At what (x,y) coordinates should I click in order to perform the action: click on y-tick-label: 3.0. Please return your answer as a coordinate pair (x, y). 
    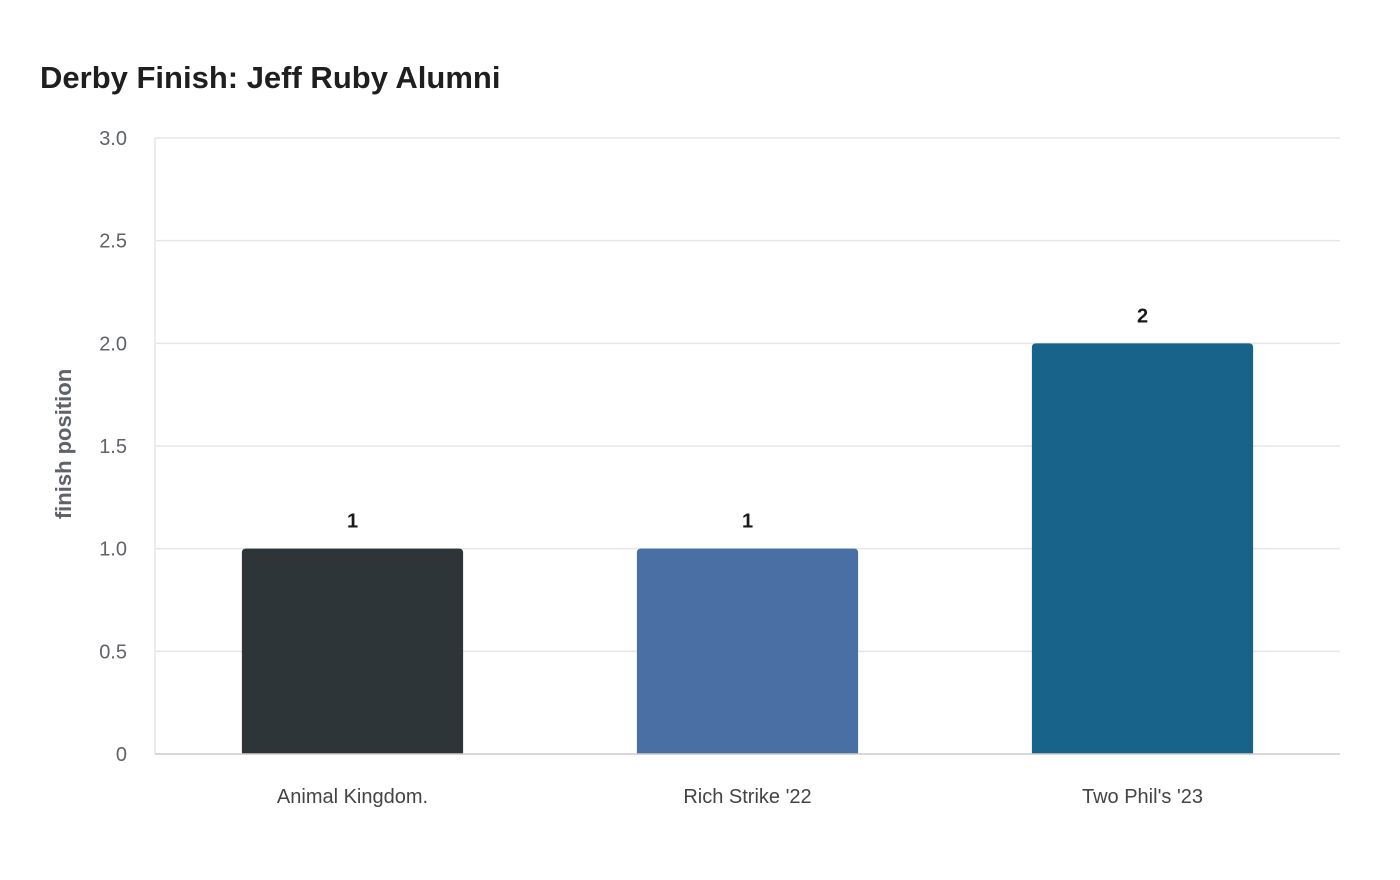
    Looking at the image, I should click on (113, 139).